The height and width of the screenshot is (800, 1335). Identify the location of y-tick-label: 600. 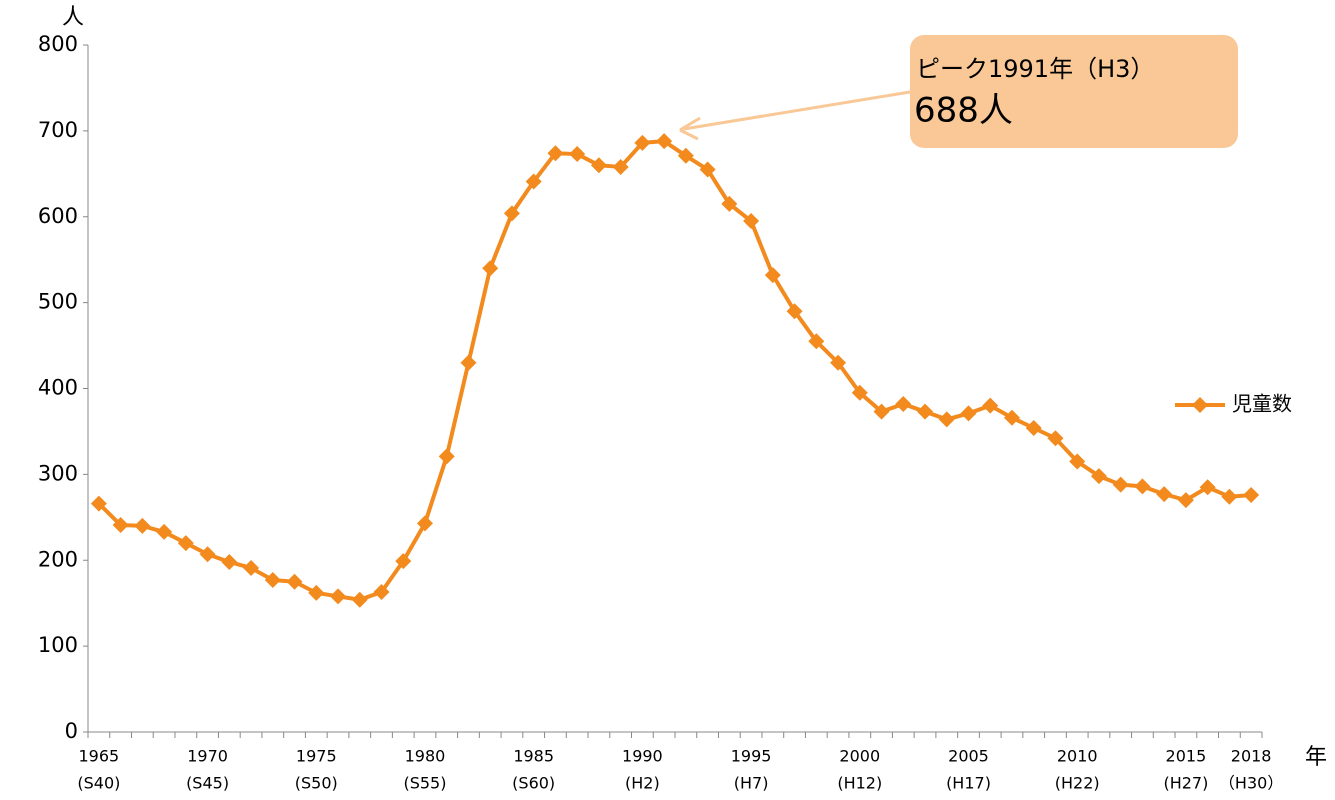
(58, 216).